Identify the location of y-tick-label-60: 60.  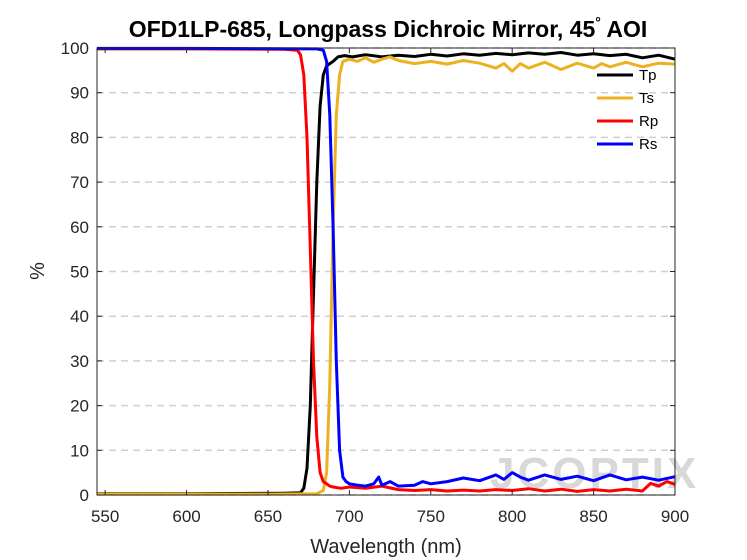
(79, 227).